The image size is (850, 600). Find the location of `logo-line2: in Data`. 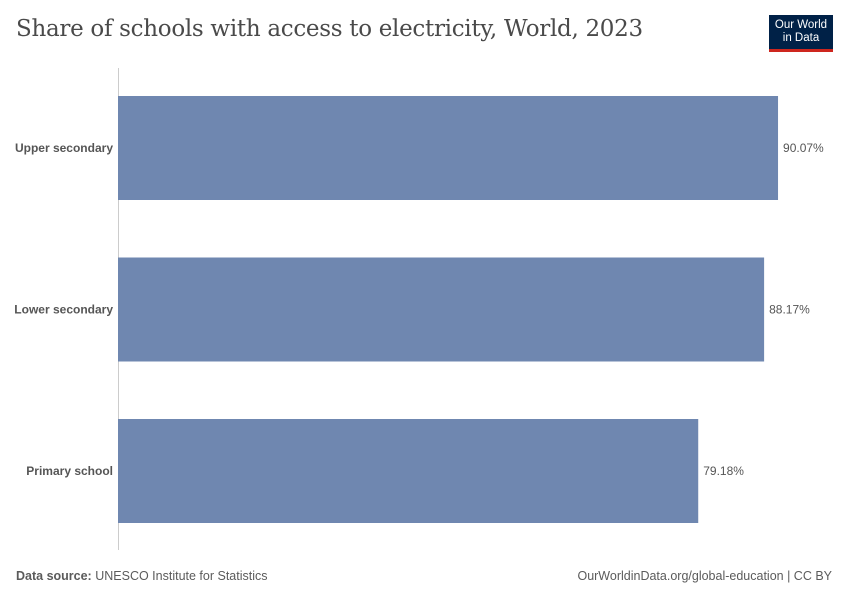

logo-line2: in Data is located at coordinates (801, 38).